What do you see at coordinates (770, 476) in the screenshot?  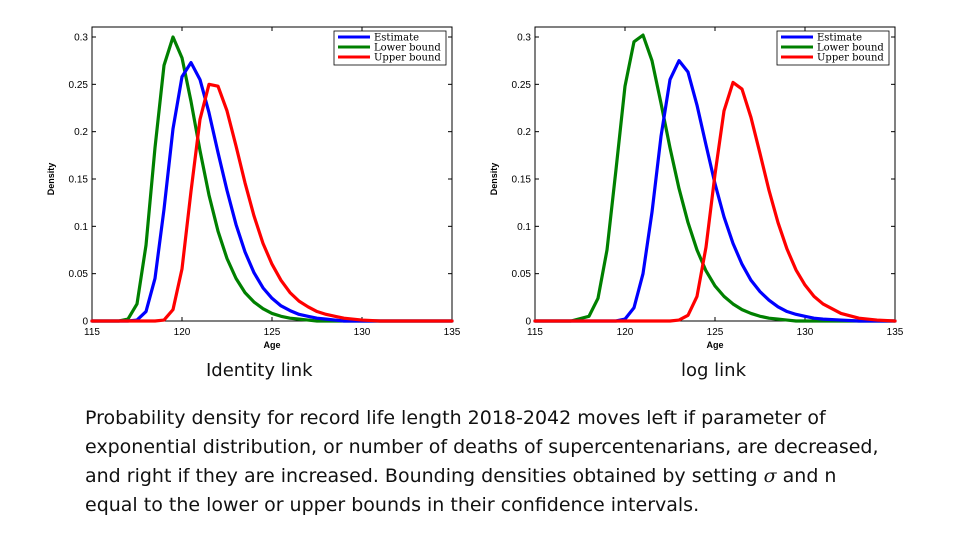 I see `sigma-symbol: σ` at bounding box center [770, 476].